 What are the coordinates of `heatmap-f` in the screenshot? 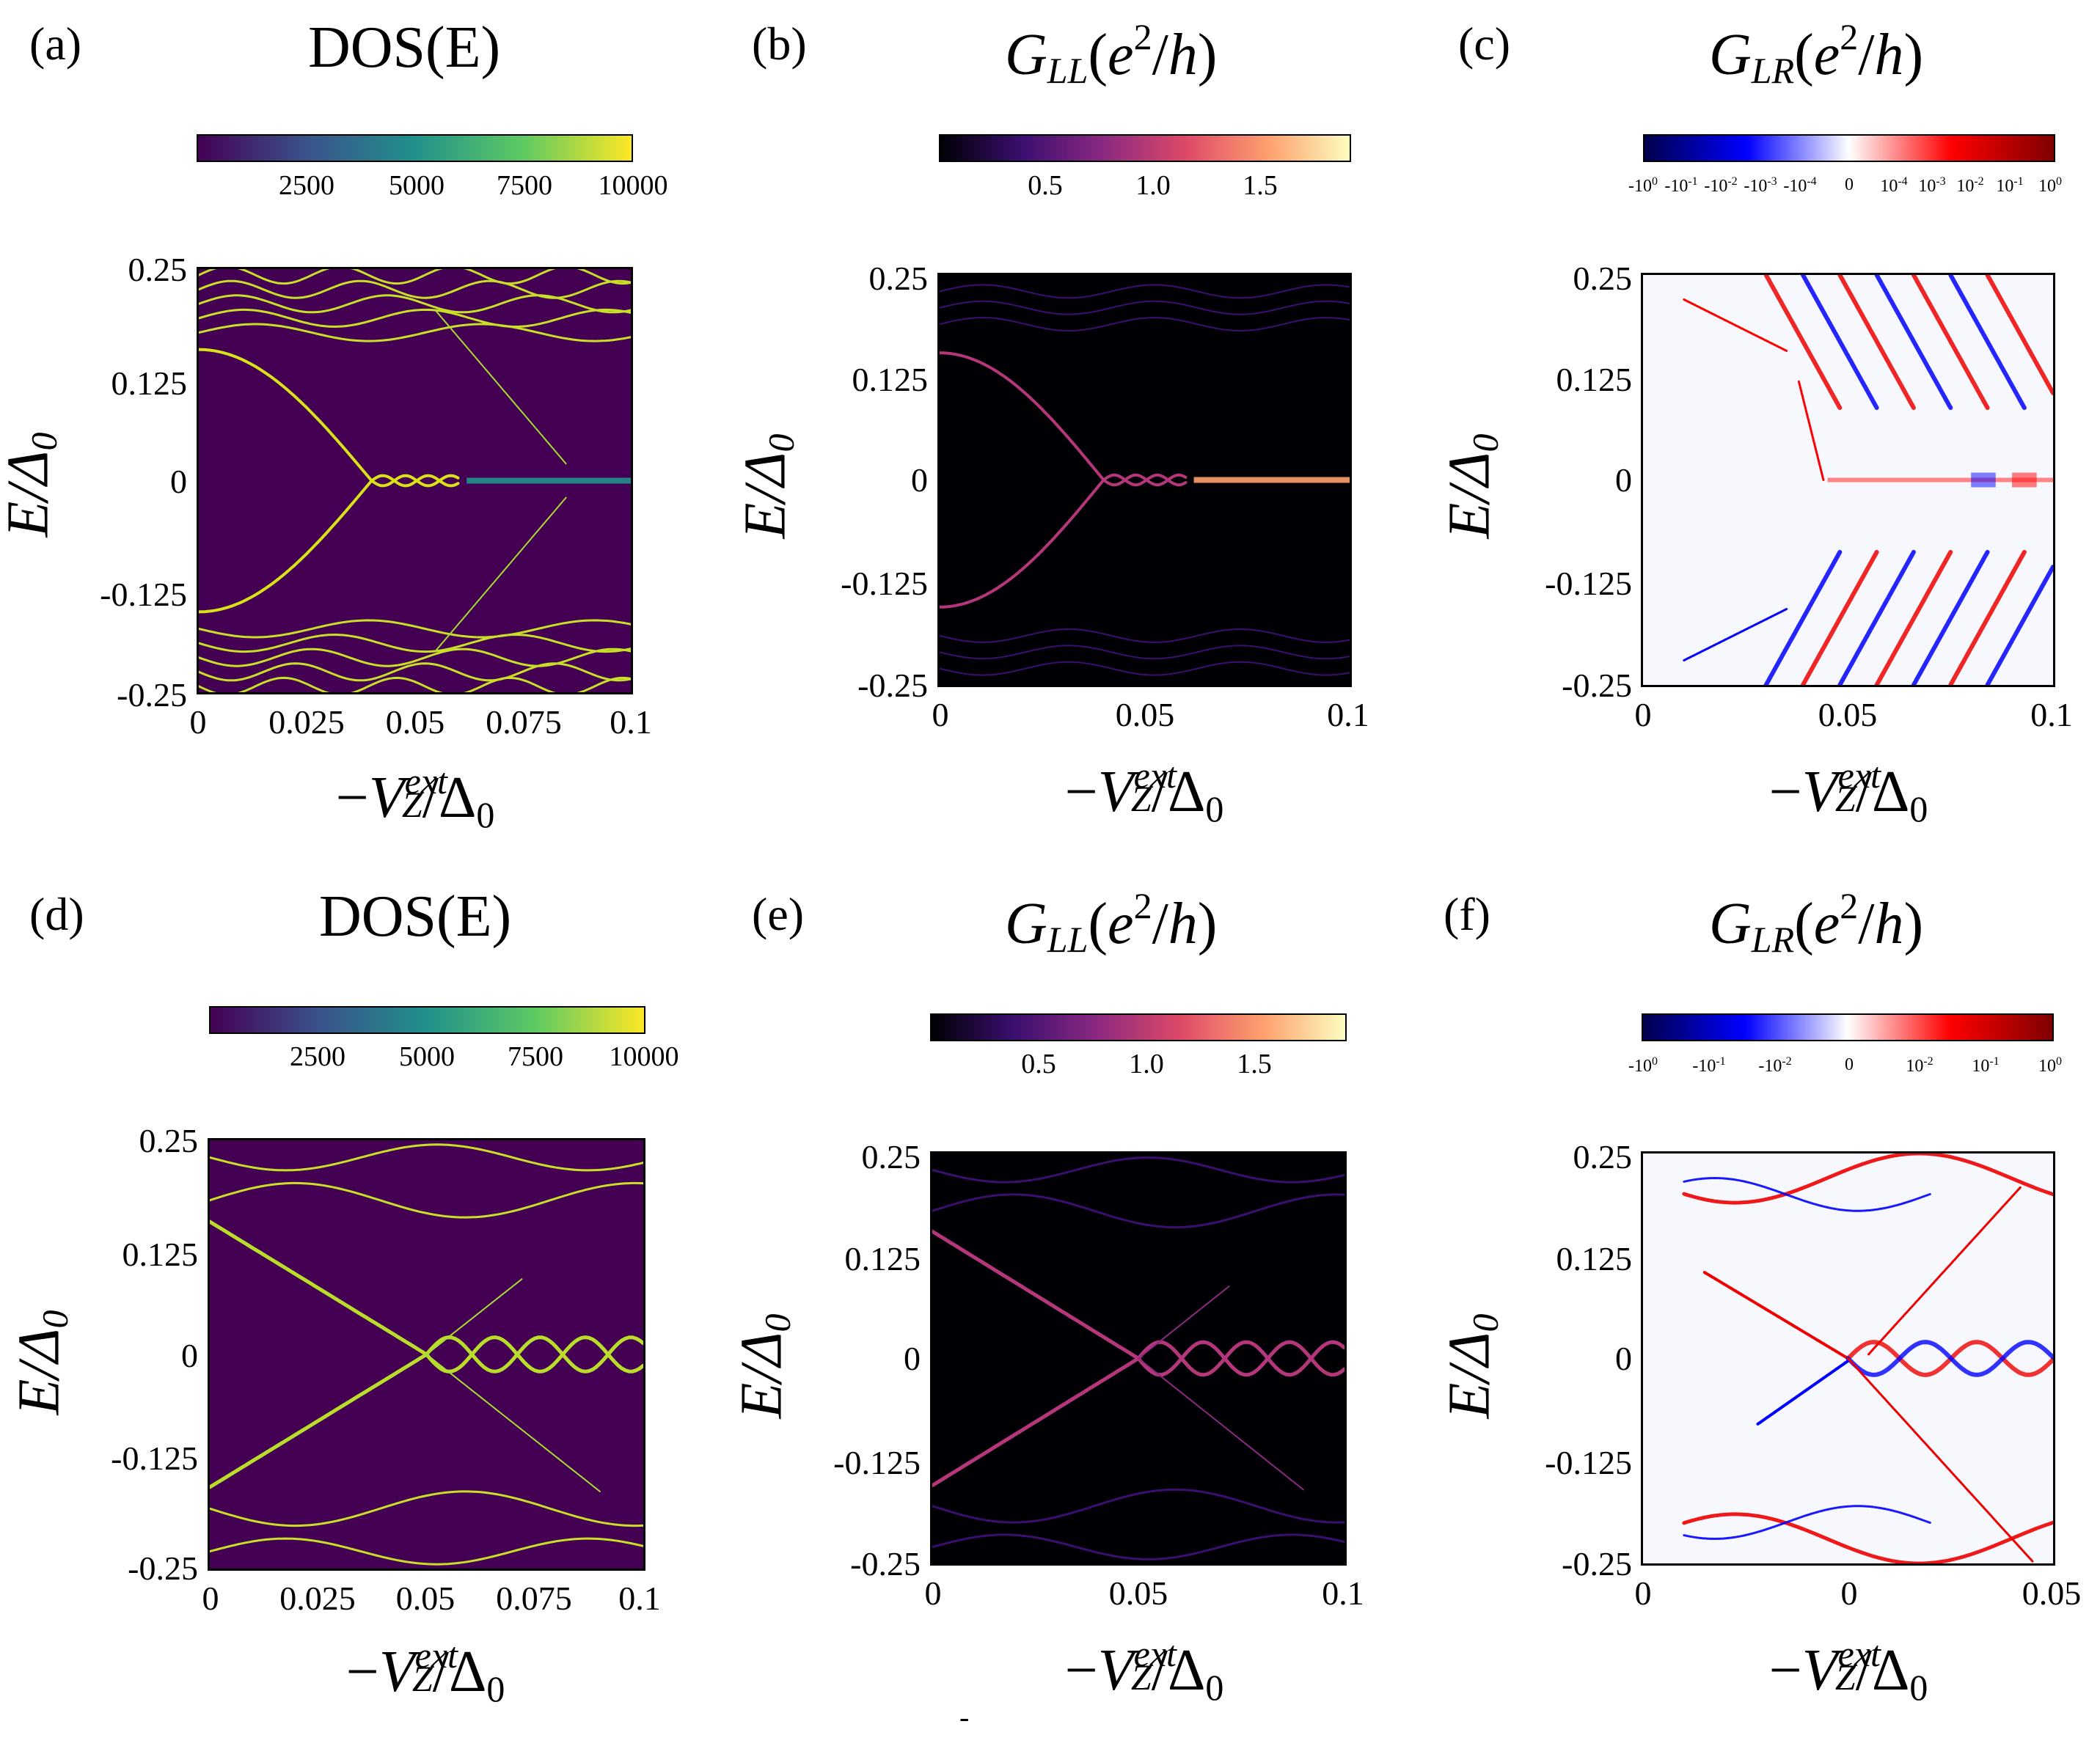 It's located at (1848, 1358).